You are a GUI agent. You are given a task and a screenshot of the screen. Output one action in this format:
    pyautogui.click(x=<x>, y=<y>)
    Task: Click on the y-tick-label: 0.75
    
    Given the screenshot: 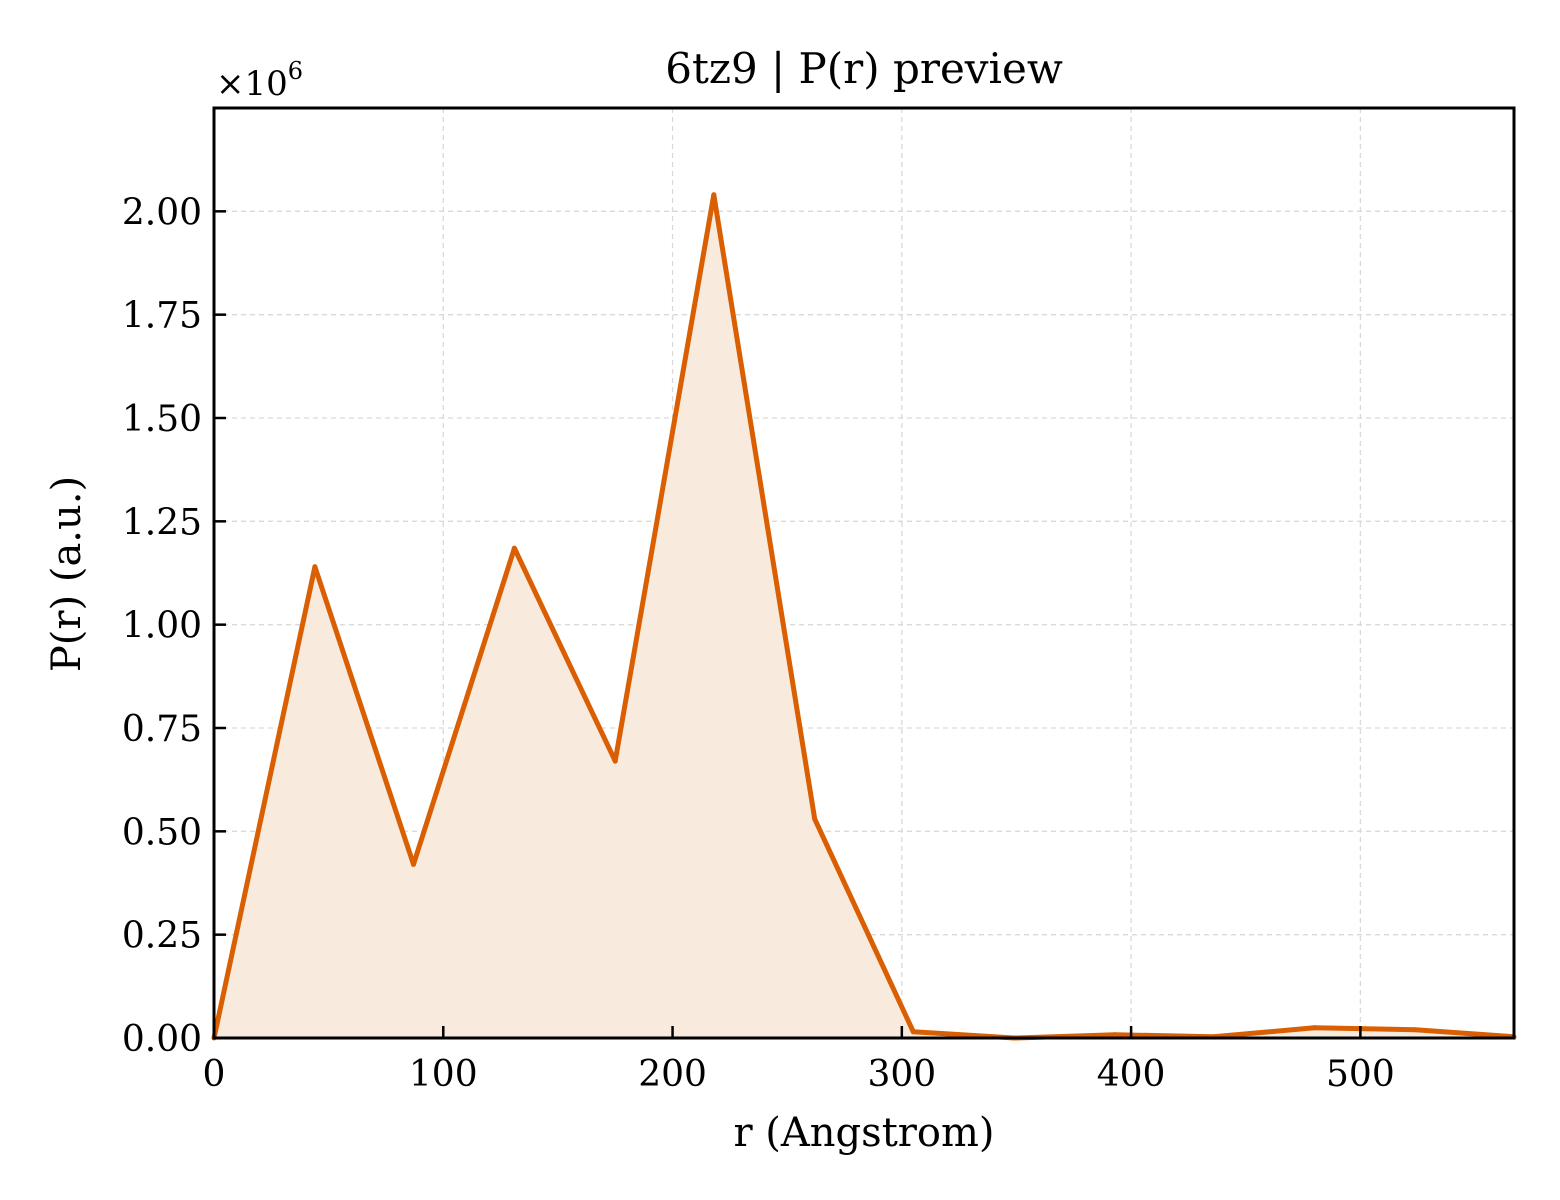 What is the action you would take?
    pyautogui.click(x=162, y=729)
    